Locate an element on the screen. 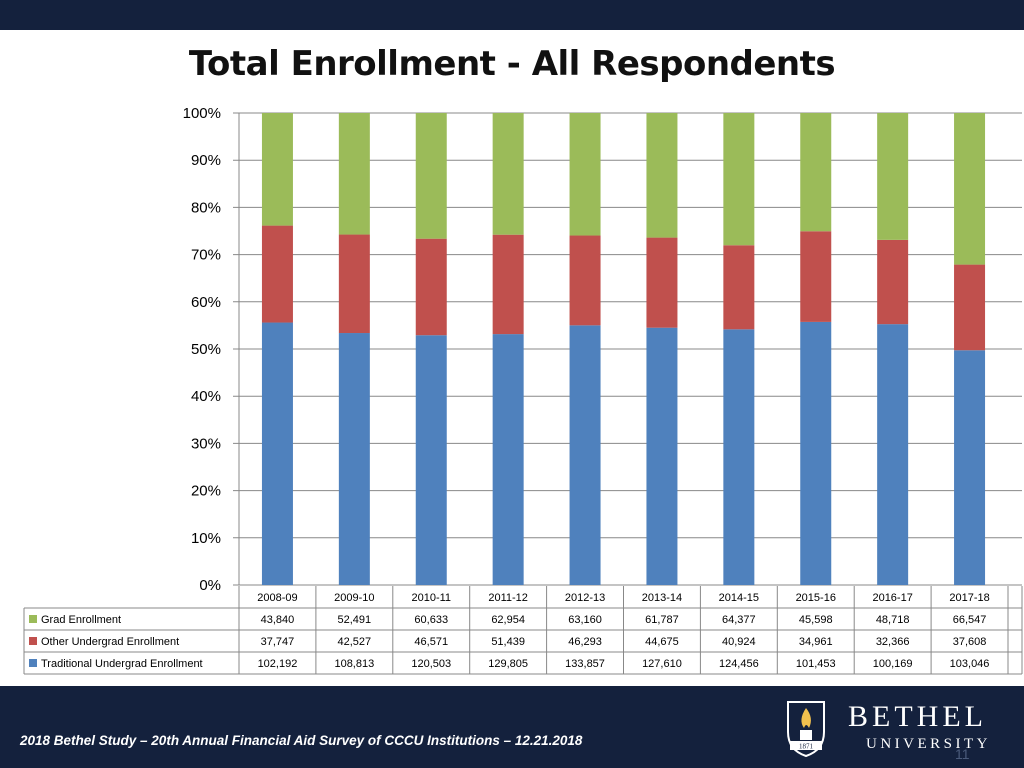  y-tick-label: 70% is located at coordinates (206, 255).